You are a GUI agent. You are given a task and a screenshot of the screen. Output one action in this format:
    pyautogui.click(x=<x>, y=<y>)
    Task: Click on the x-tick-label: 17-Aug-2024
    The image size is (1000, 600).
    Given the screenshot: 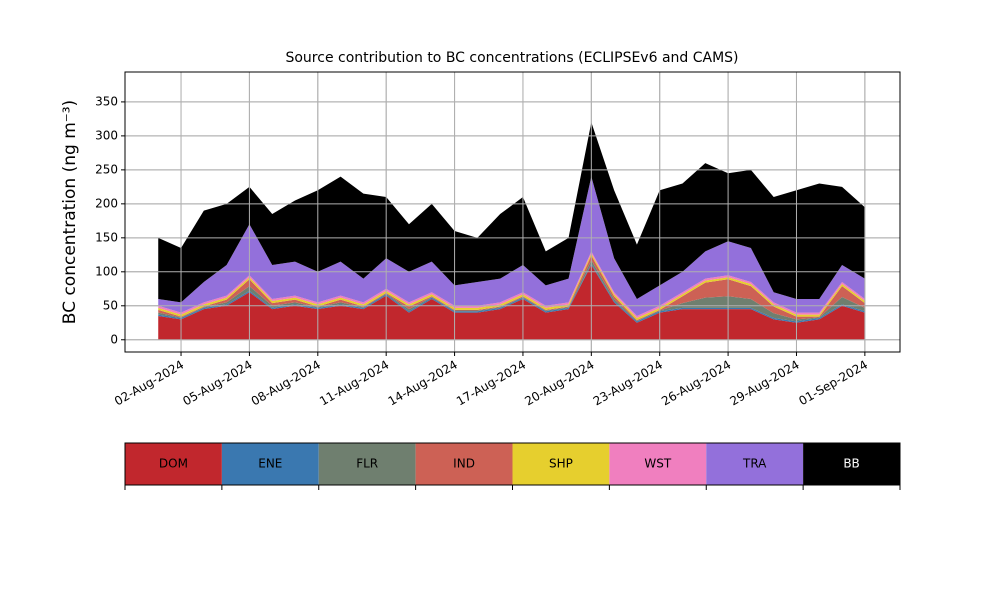 What is the action you would take?
    pyautogui.click(x=491, y=383)
    